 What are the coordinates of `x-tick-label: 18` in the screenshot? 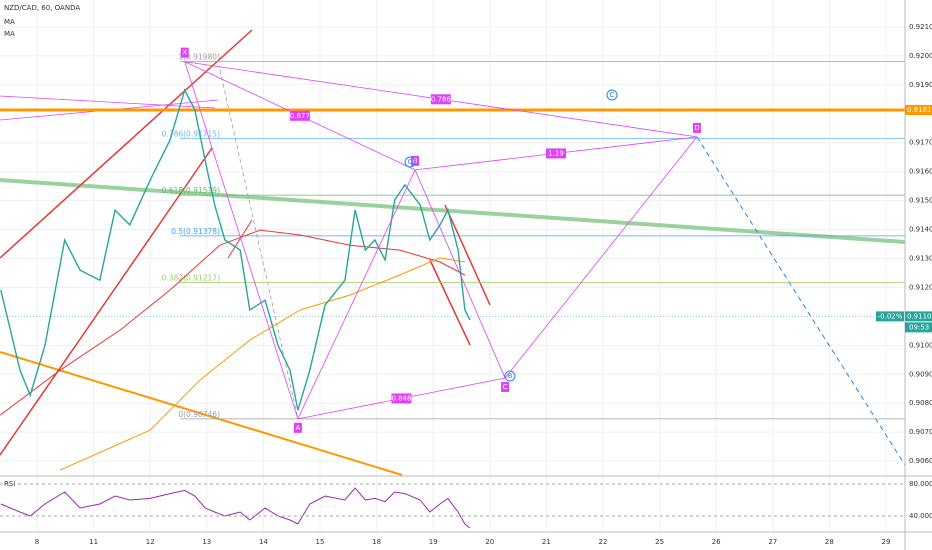 It's located at (376, 542).